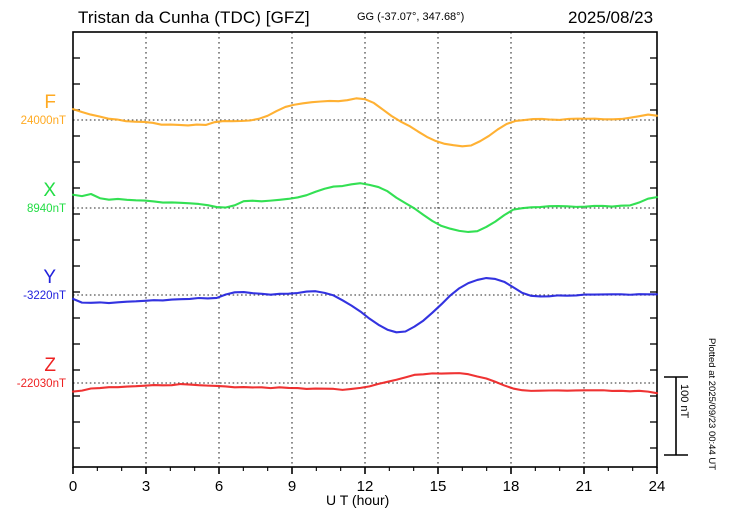 This screenshot has width=730, height=520. Describe the element at coordinates (49, 277) in the screenshot. I see `component-symbol-y: Y` at that location.